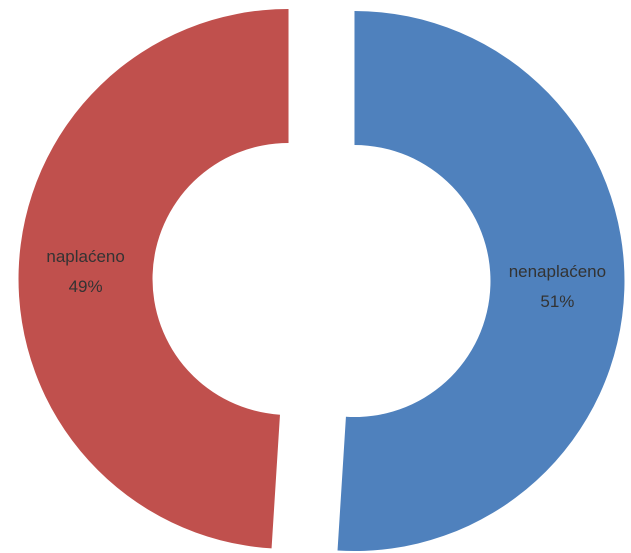 This screenshot has width=631, height=553. What do you see at coordinates (557, 271) in the screenshot?
I see `slice-label: nenaplaćeno` at bounding box center [557, 271].